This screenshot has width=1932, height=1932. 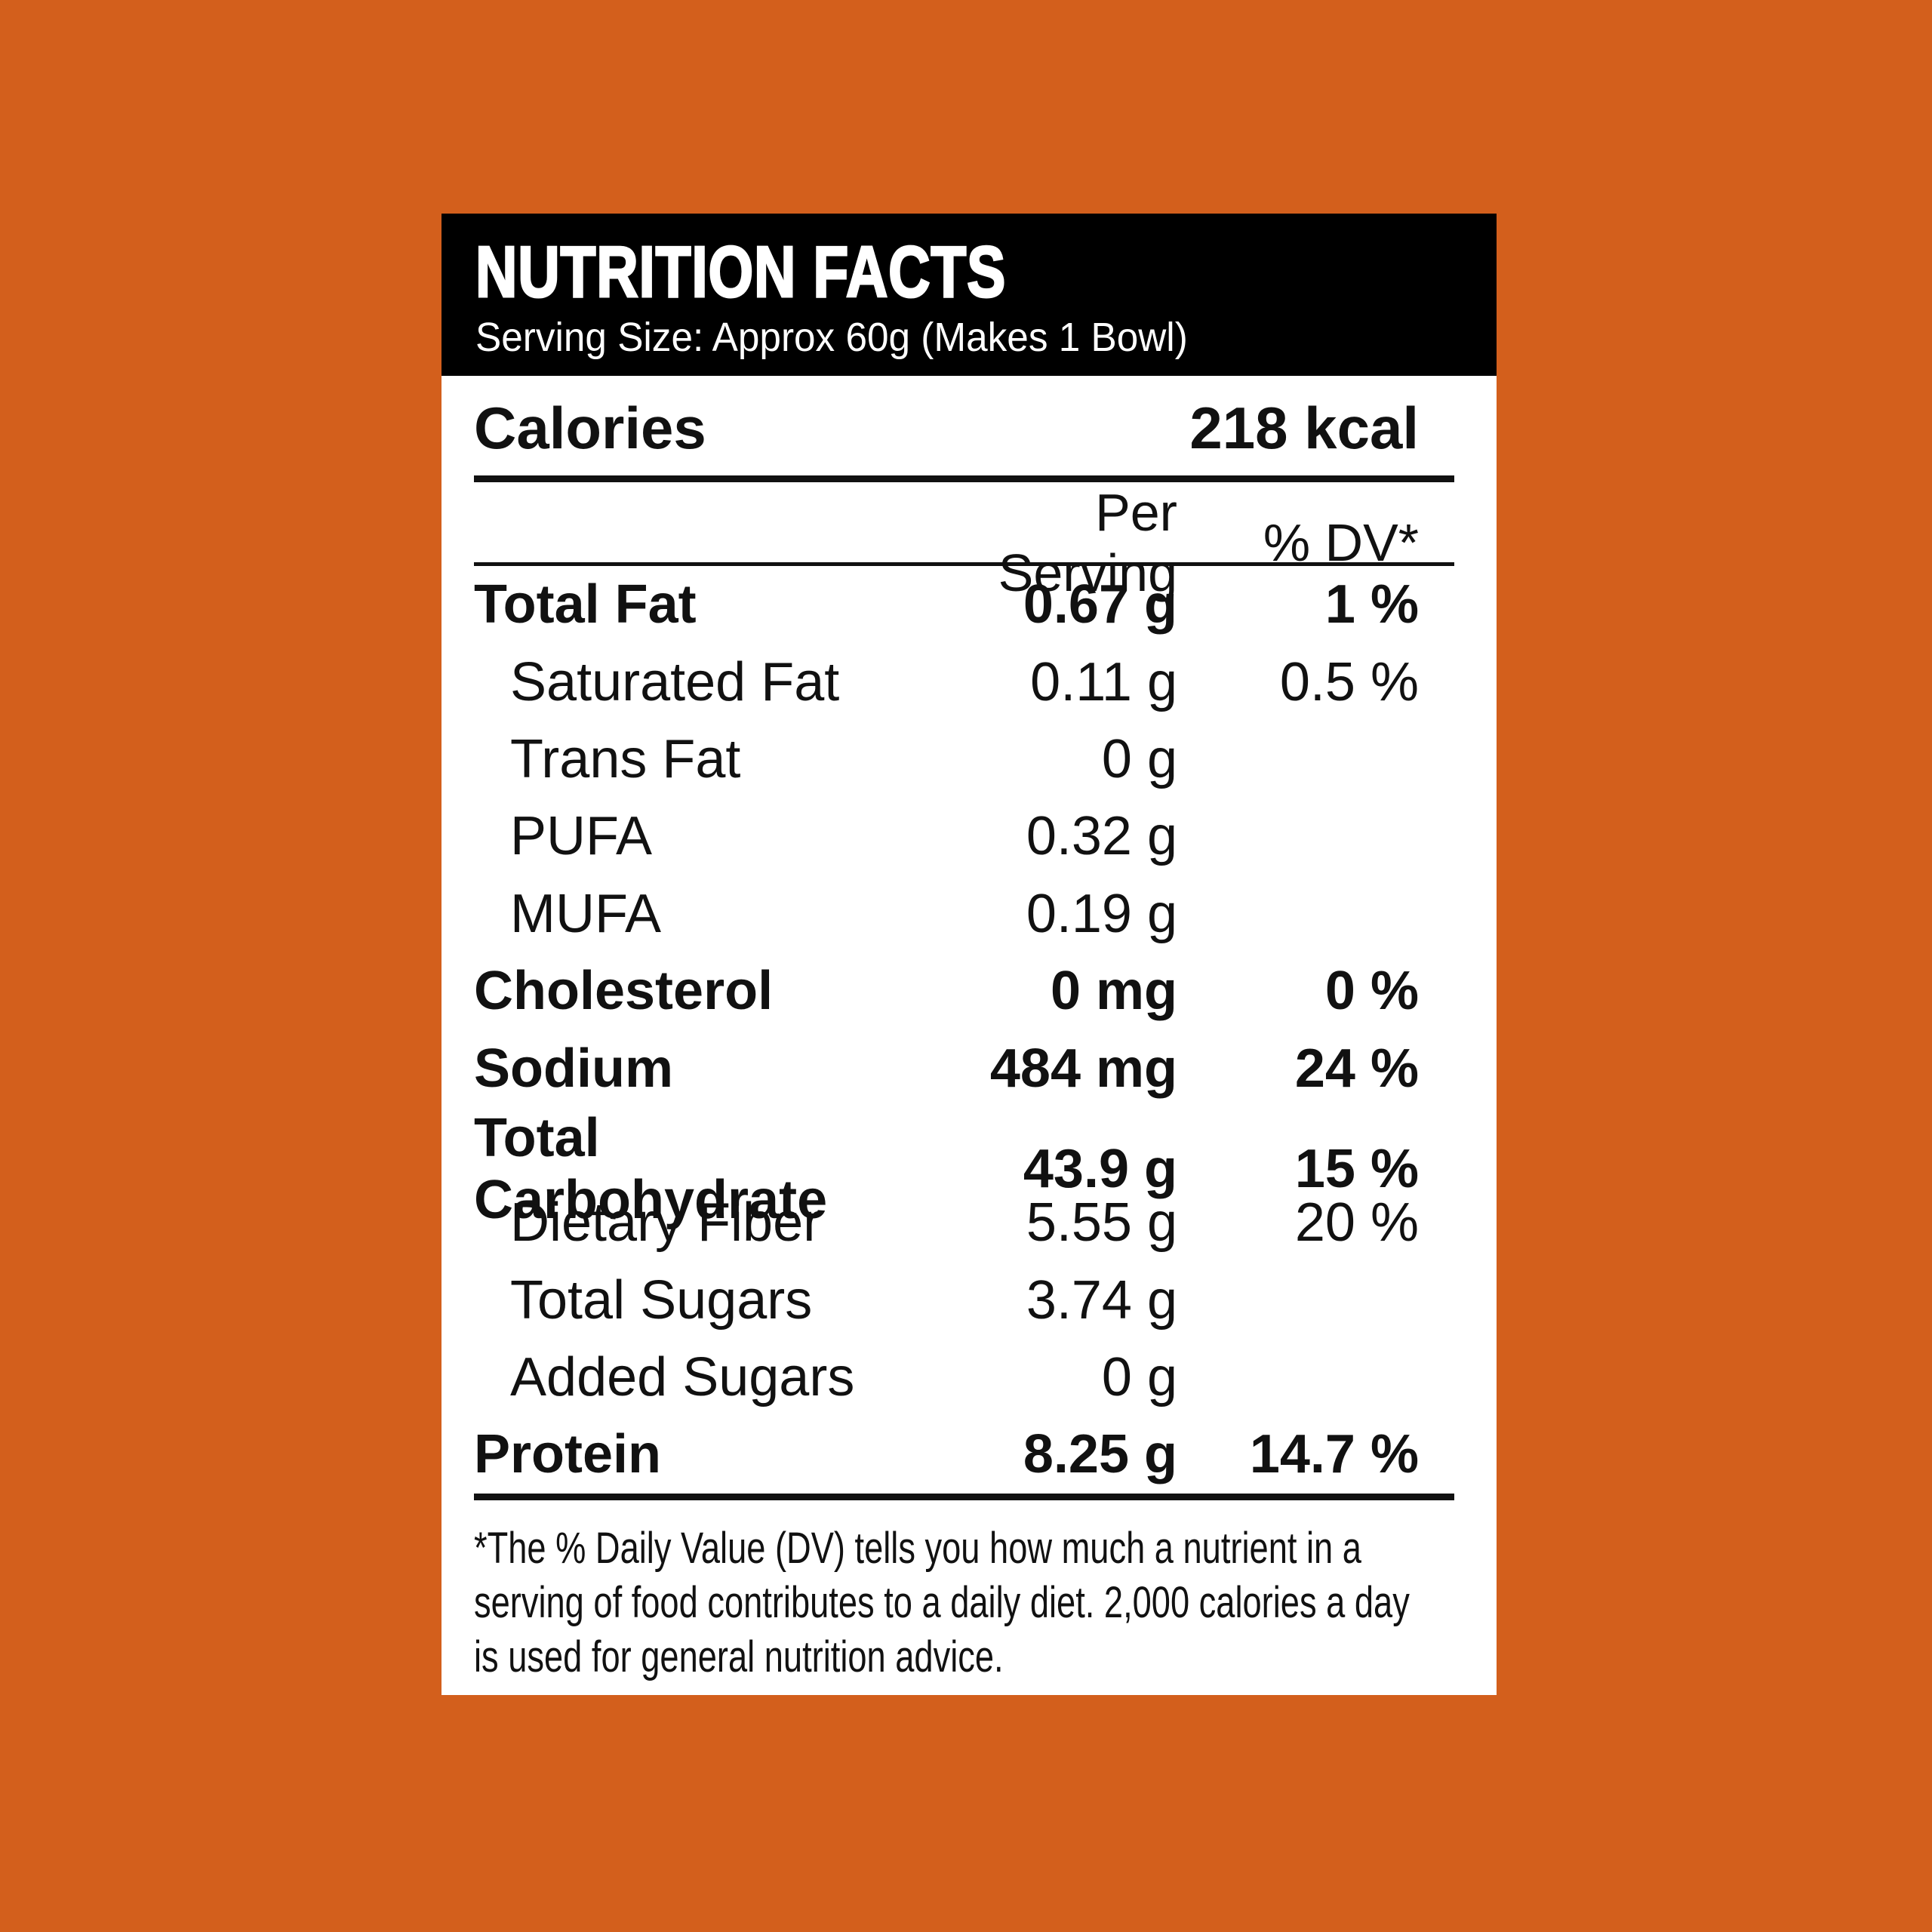 I want to click on nutrient-daily-value: 20 %, so click(x=1356, y=1223).